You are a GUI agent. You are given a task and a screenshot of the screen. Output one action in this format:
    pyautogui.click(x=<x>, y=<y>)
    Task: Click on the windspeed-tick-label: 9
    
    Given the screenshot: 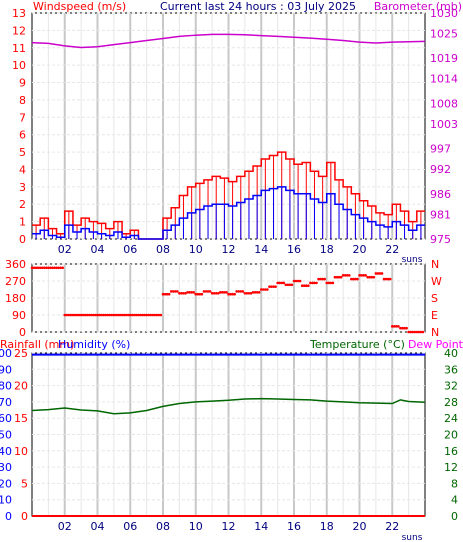 What is the action you would take?
    pyautogui.click(x=22, y=83)
    